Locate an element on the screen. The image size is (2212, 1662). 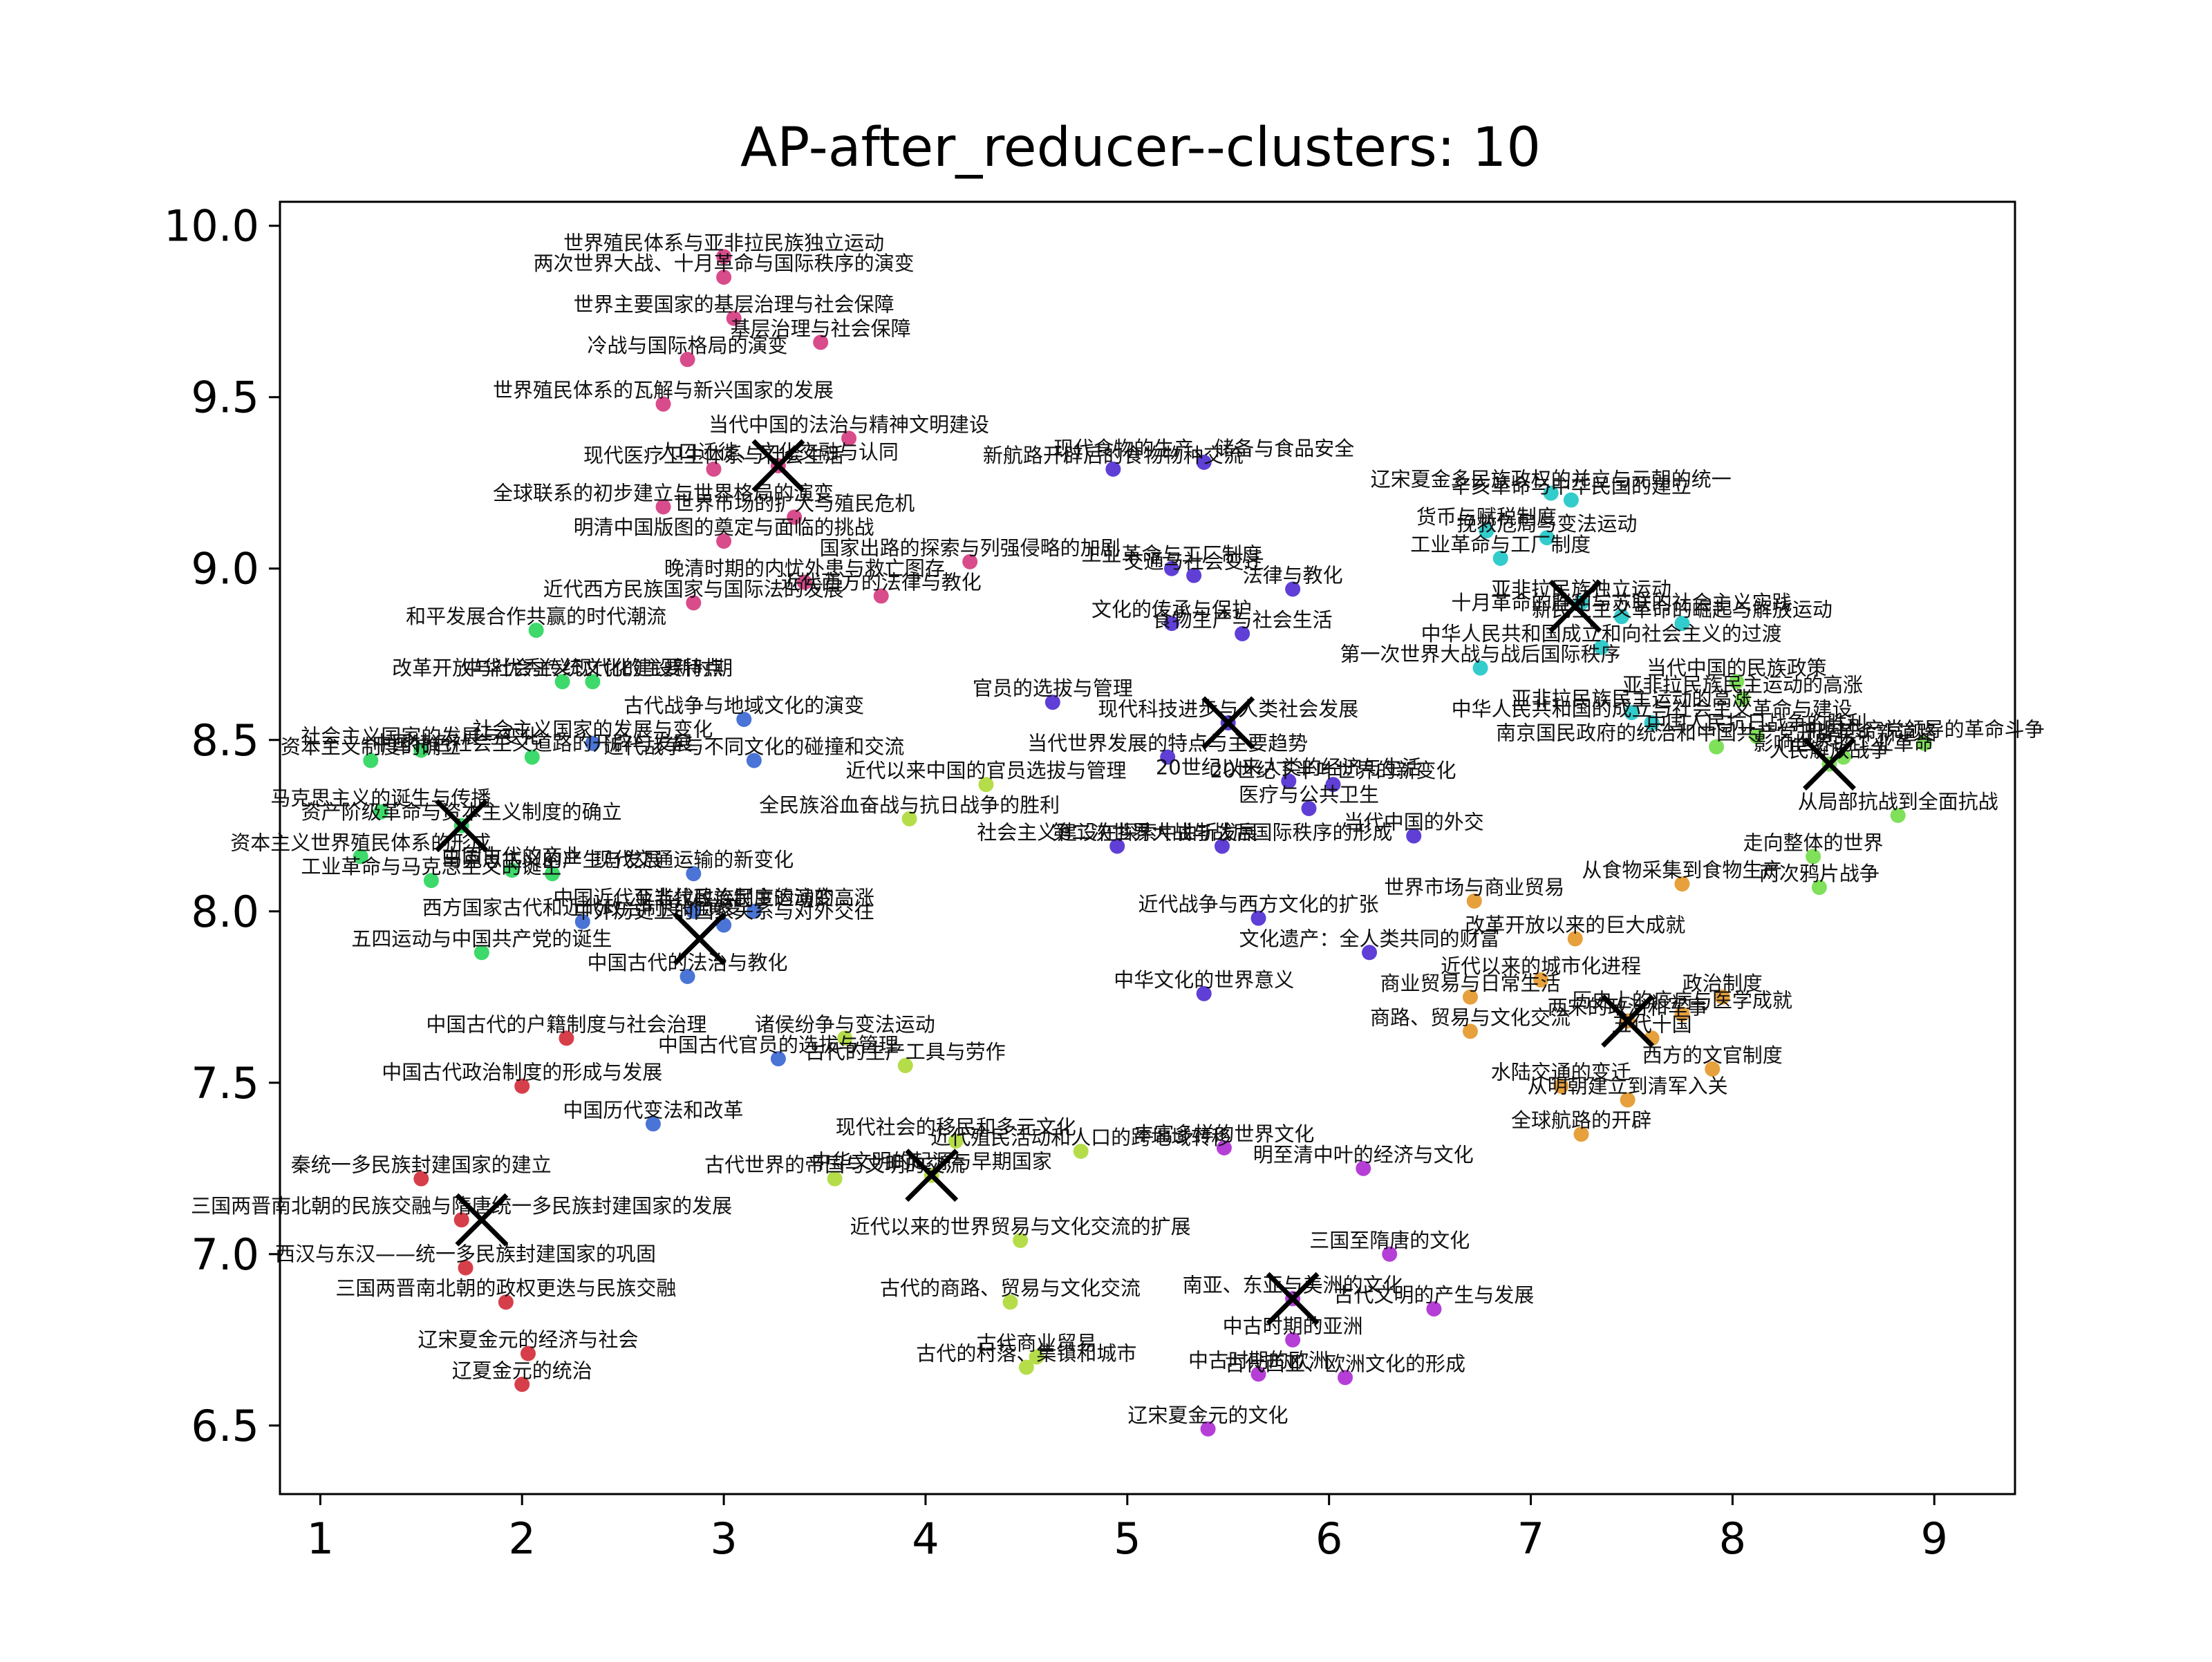
point-label: 基层治理与社会保障 is located at coordinates (821, 328).